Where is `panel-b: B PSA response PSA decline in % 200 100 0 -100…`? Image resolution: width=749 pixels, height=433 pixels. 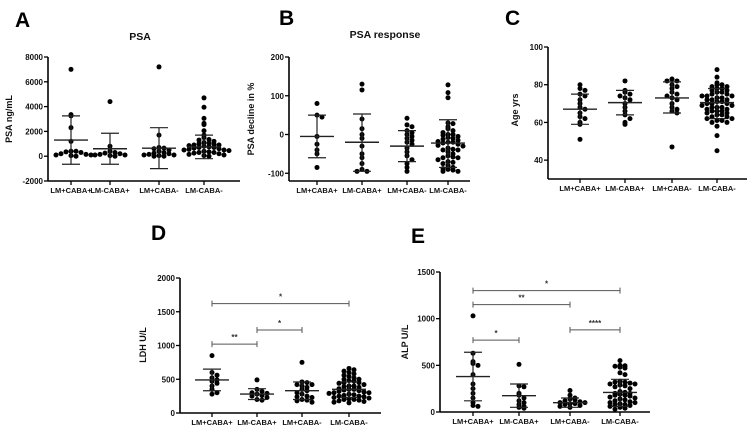
panel-b: B PSA response PSA decline in % 200 100 0 -100… is located at coordinates (358, 101).